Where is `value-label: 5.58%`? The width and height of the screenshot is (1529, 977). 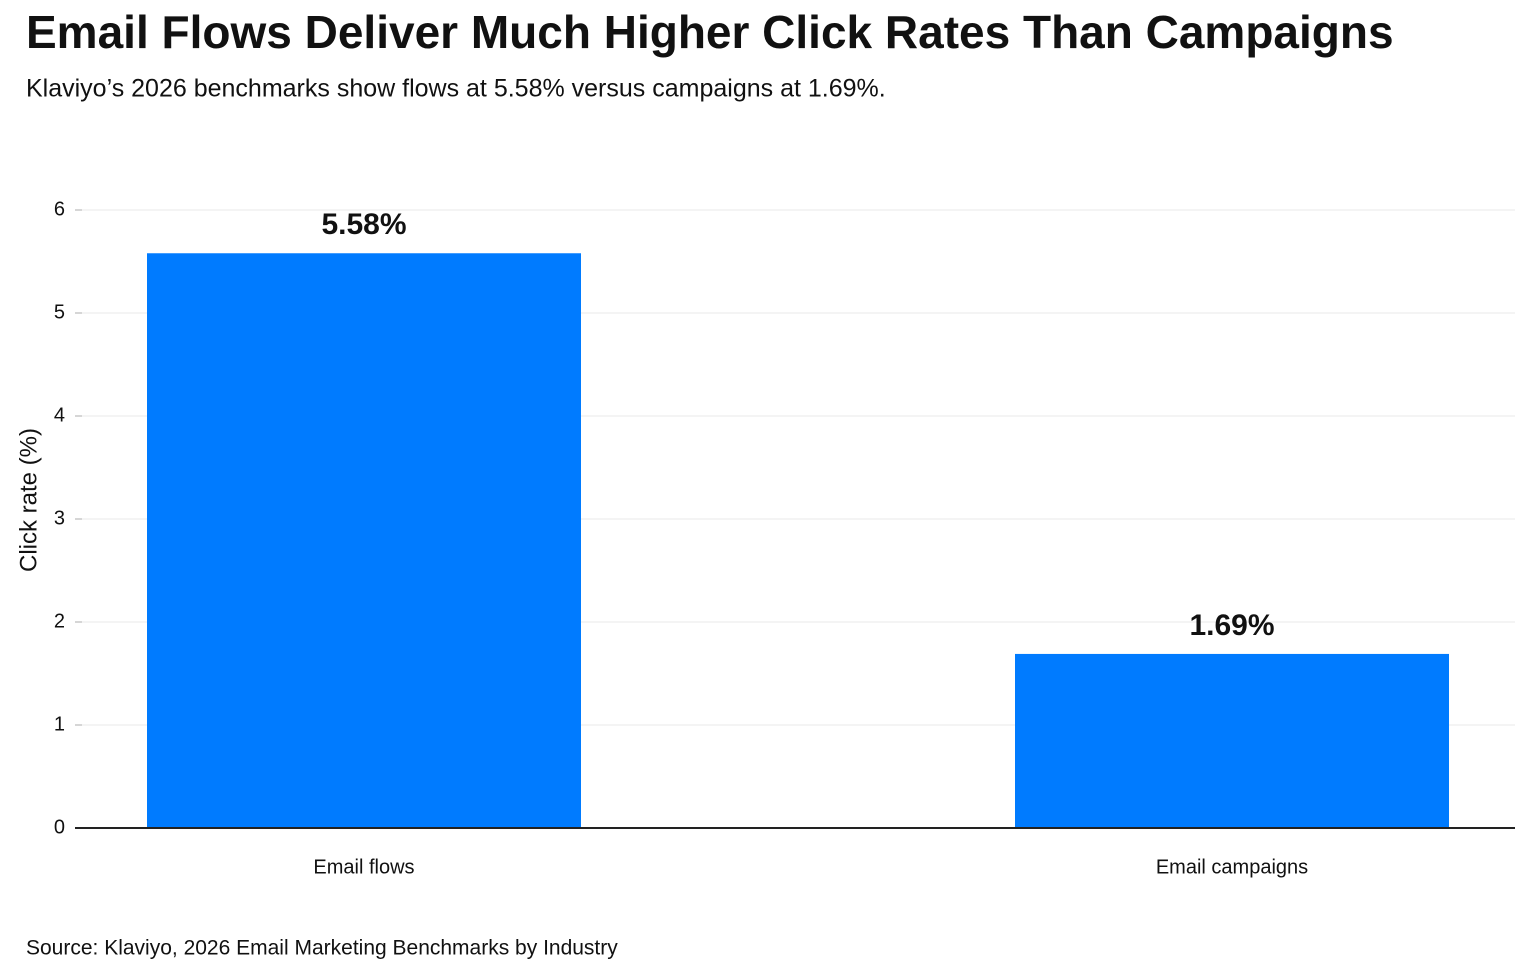 value-label: 5.58% is located at coordinates (363, 224).